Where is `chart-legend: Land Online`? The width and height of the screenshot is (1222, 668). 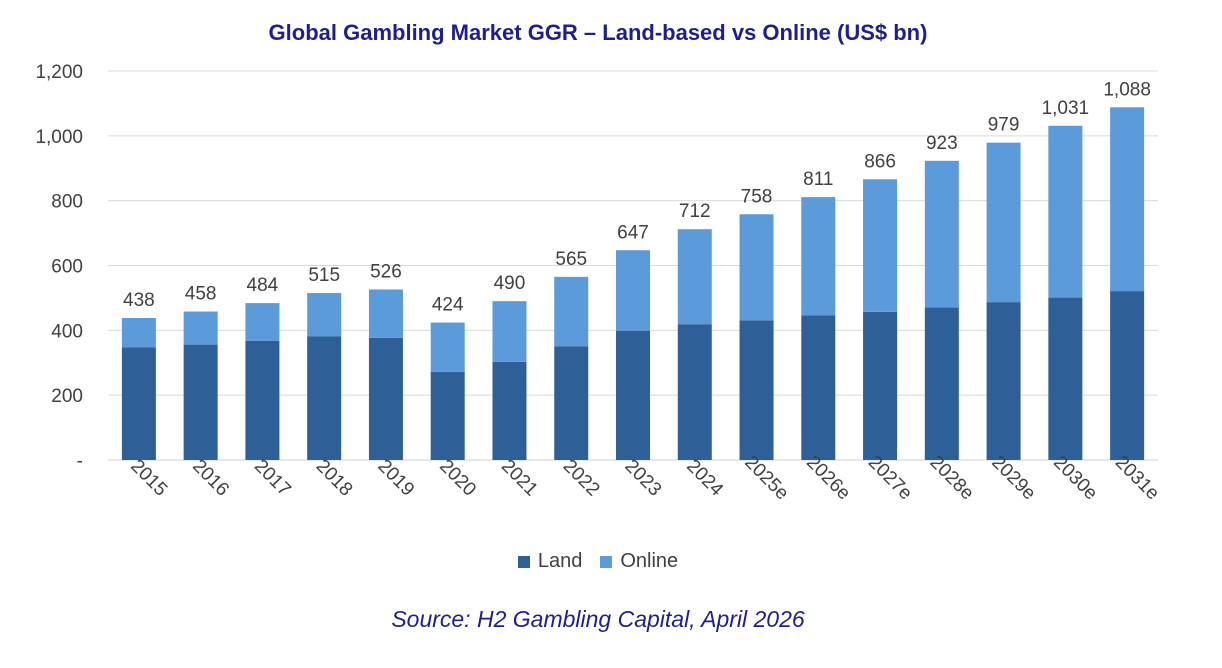 chart-legend: Land Online is located at coordinates (598, 561).